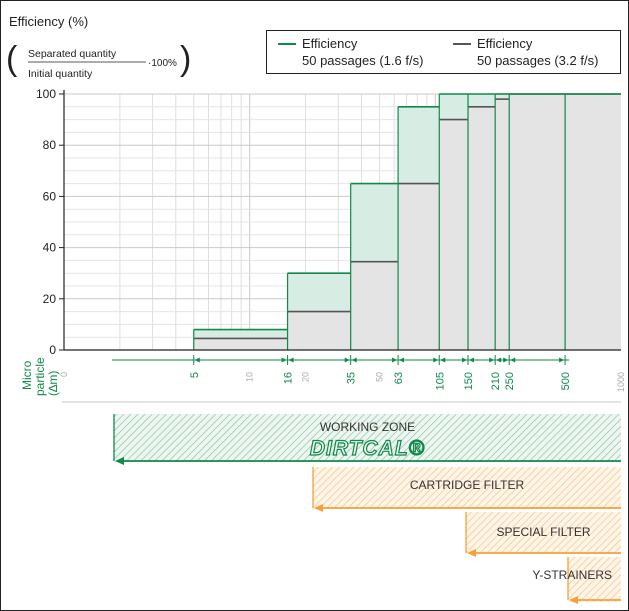 This screenshot has width=629, height=611. I want to click on x-tick-label: 20, so click(306, 377).